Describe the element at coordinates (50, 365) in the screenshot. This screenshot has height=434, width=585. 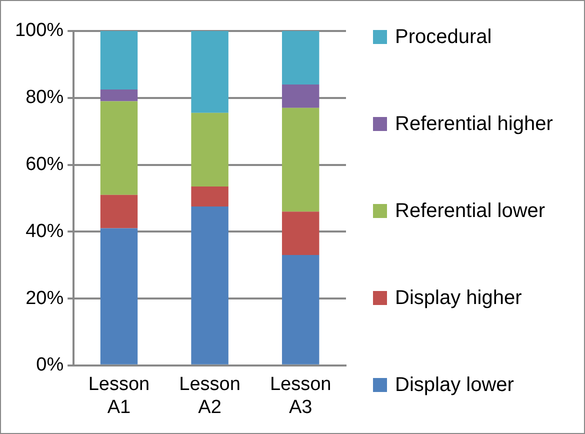
I see `y-tick-label: 0%` at that location.